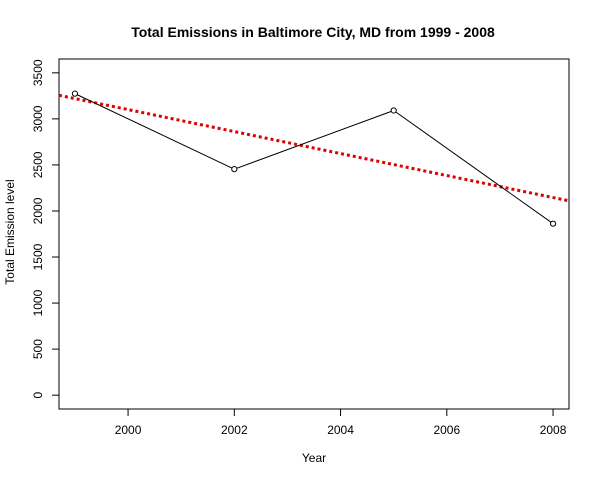 The width and height of the screenshot is (600, 480). What do you see at coordinates (38, 302) in the screenshot?
I see `y-tick-label: 1000` at bounding box center [38, 302].